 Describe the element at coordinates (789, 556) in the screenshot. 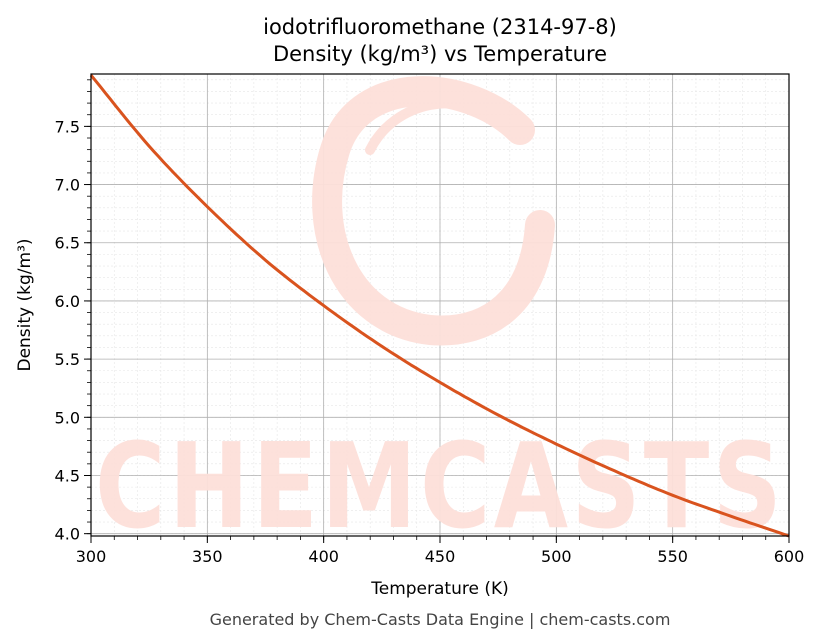

I see `x-tick-label: 600` at that location.